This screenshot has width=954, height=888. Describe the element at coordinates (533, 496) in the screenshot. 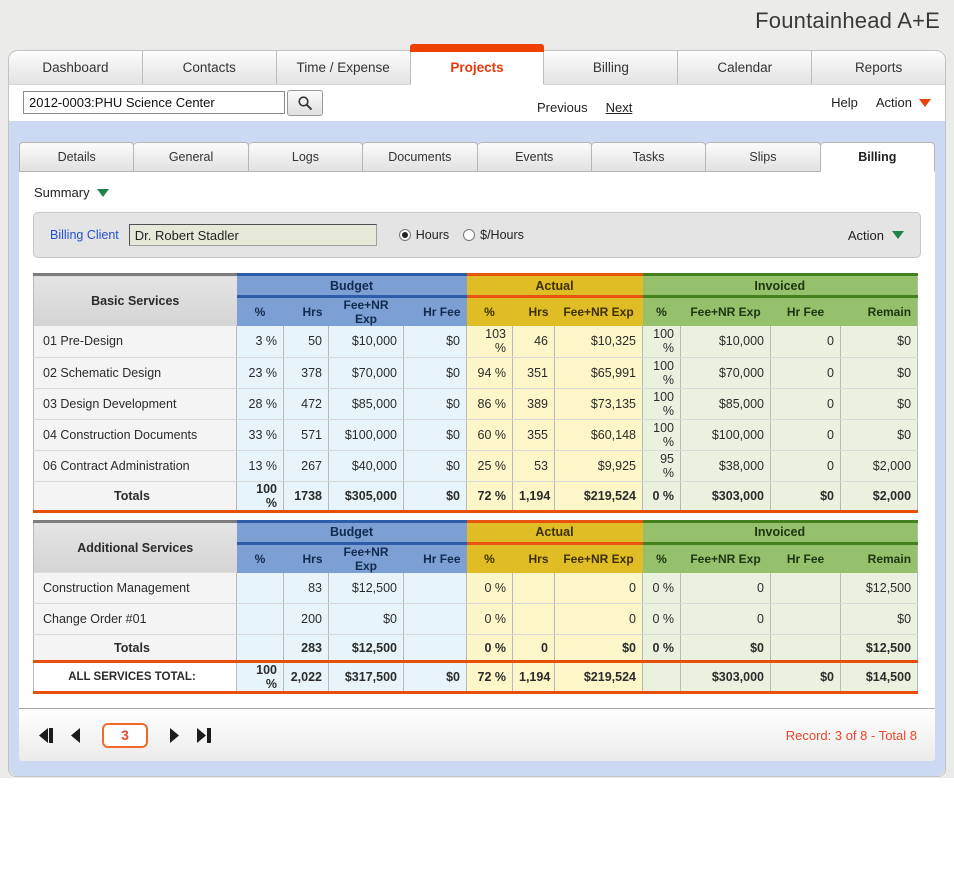

I see `table-cell: 1,194` at that location.